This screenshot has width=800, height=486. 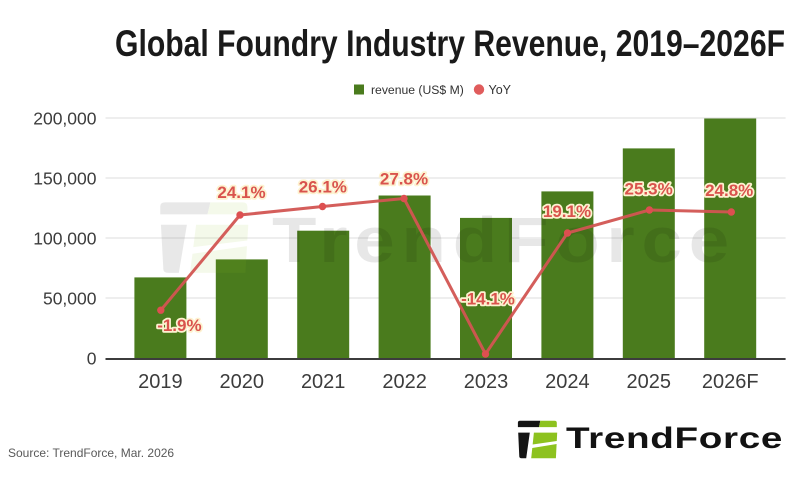 I want to click on svg-text: 2025, so click(x=649, y=382).